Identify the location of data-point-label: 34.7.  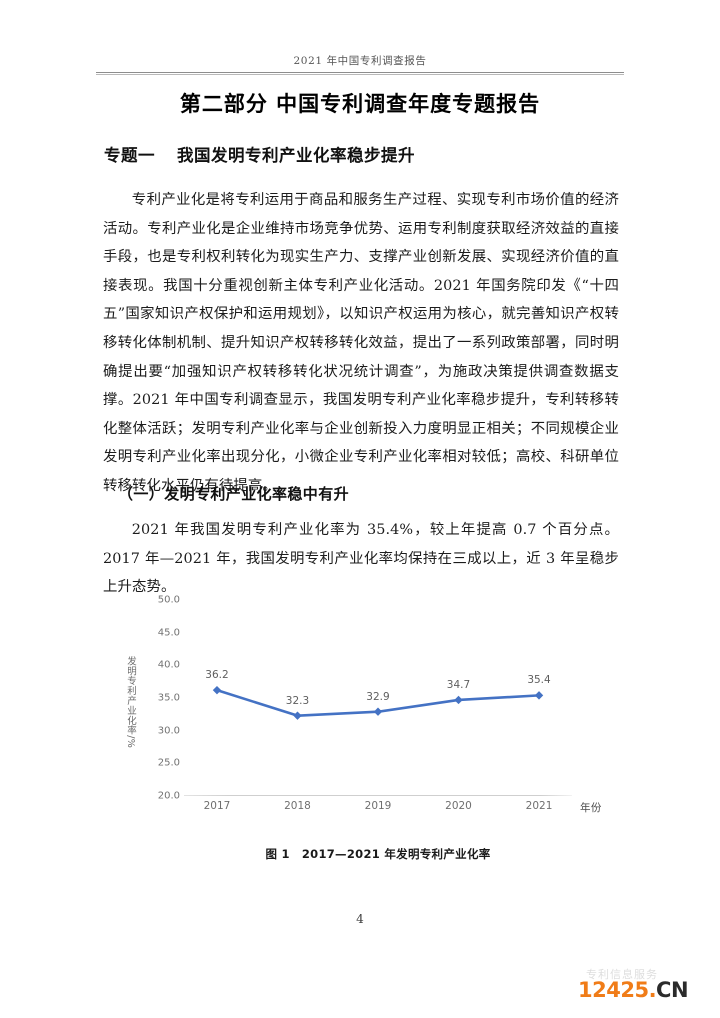
(458, 684).